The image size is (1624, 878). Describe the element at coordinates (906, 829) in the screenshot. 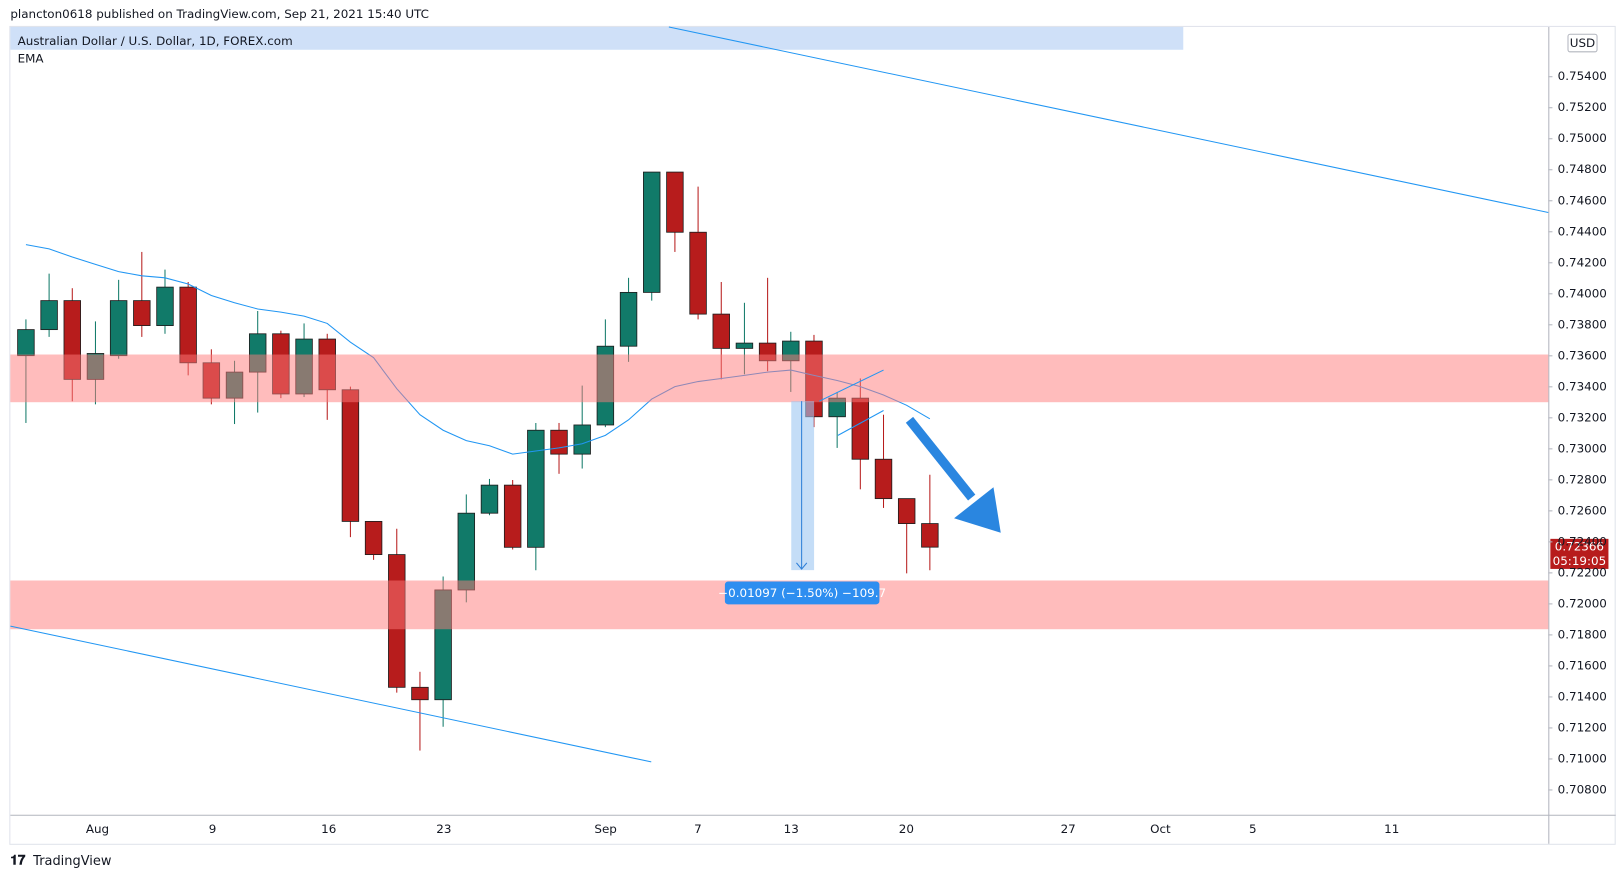

I see `x-tick-label: 20` at that location.